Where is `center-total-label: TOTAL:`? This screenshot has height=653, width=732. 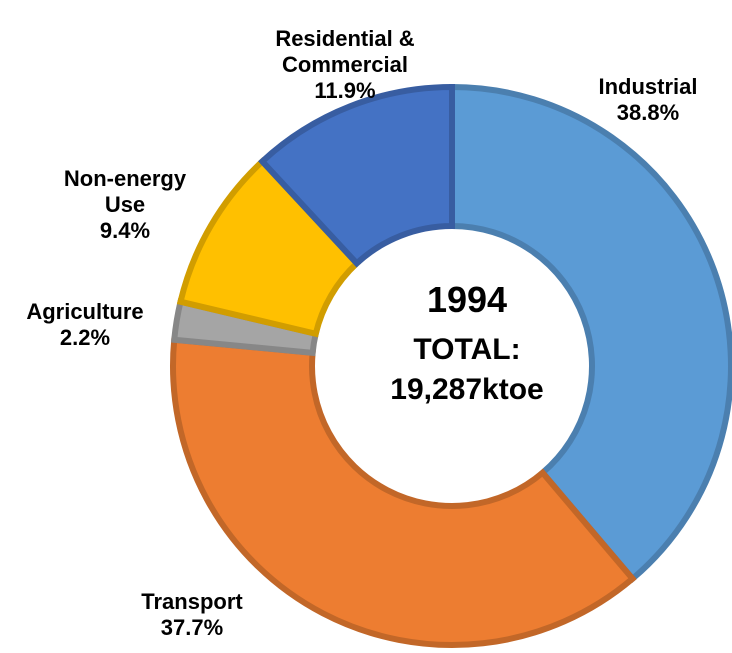
center-total-label: TOTAL: is located at coordinates (467, 349).